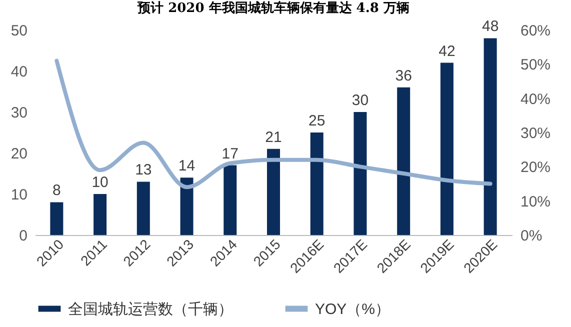 This screenshot has height=327, width=571. I want to click on y2-tick-label: 10%, so click(535, 201).